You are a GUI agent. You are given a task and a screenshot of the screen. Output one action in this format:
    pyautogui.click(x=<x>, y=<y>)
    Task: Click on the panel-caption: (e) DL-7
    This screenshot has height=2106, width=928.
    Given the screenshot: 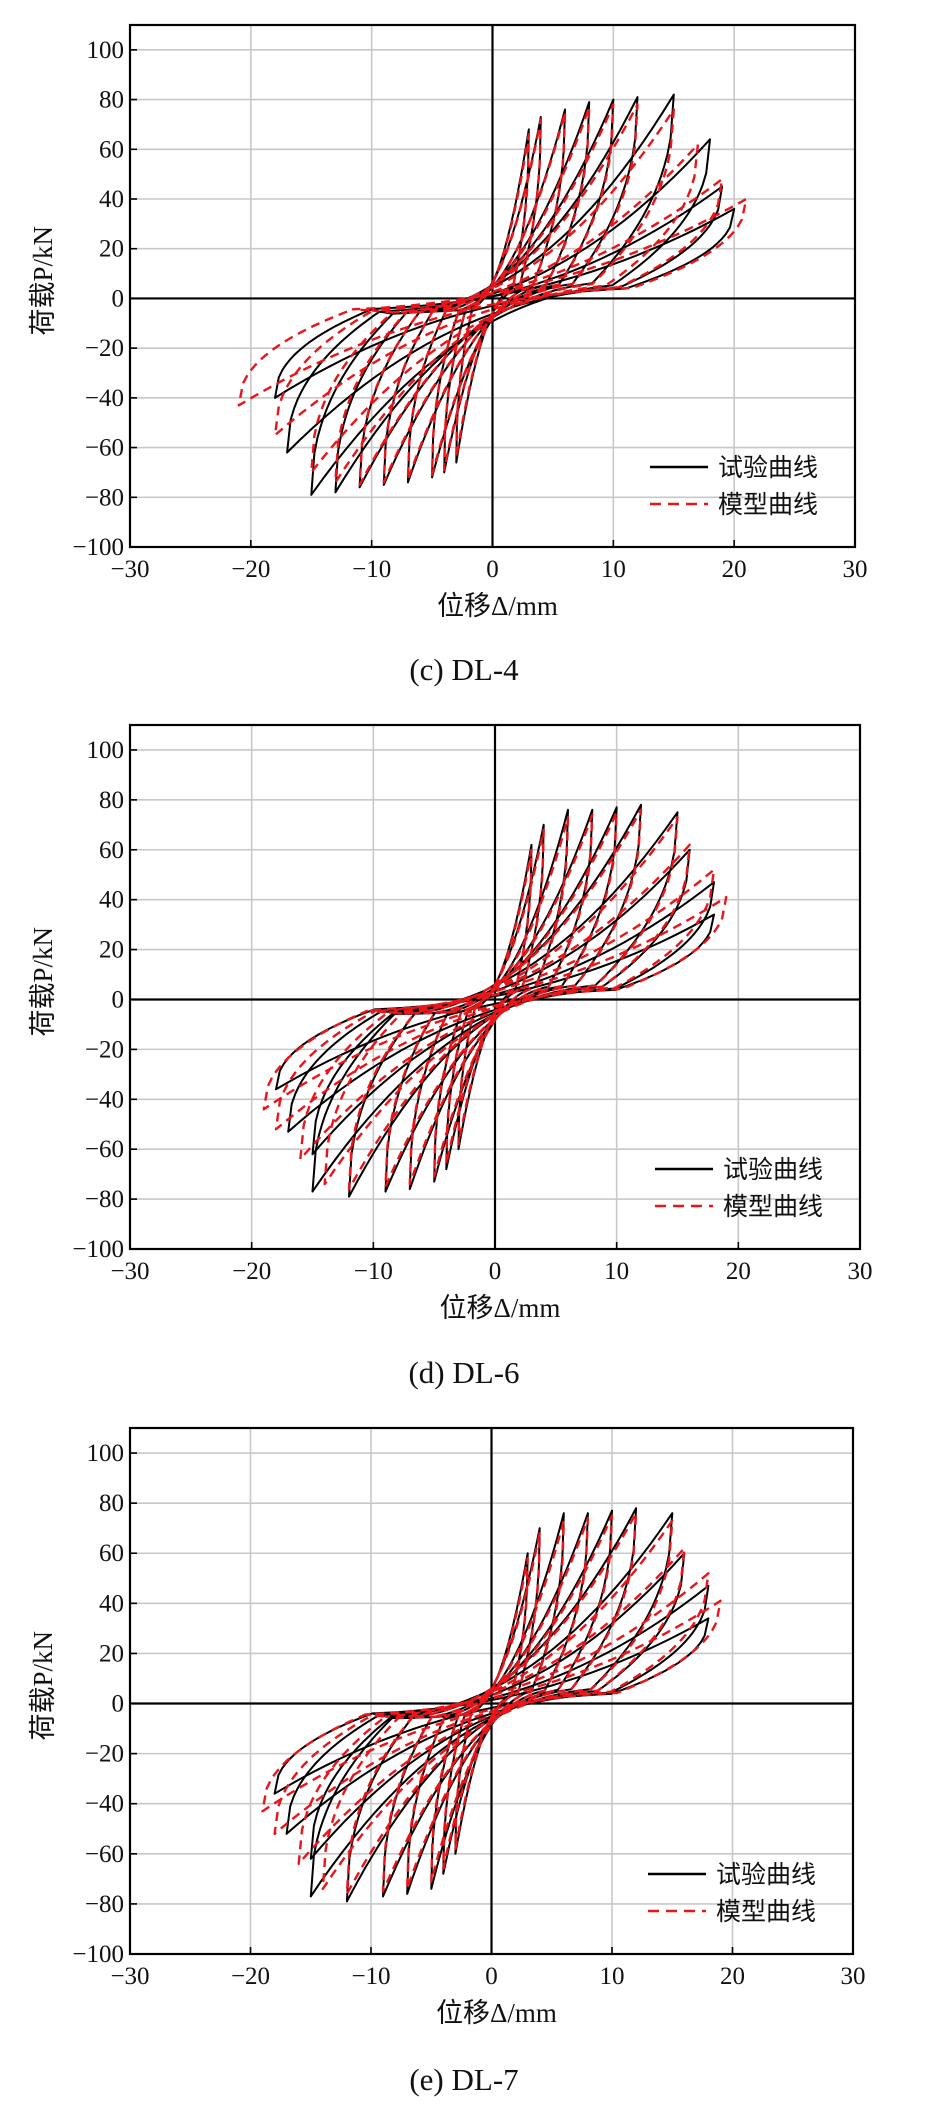 What is the action you would take?
    pyautogui.click(x=463, y=2079)
    